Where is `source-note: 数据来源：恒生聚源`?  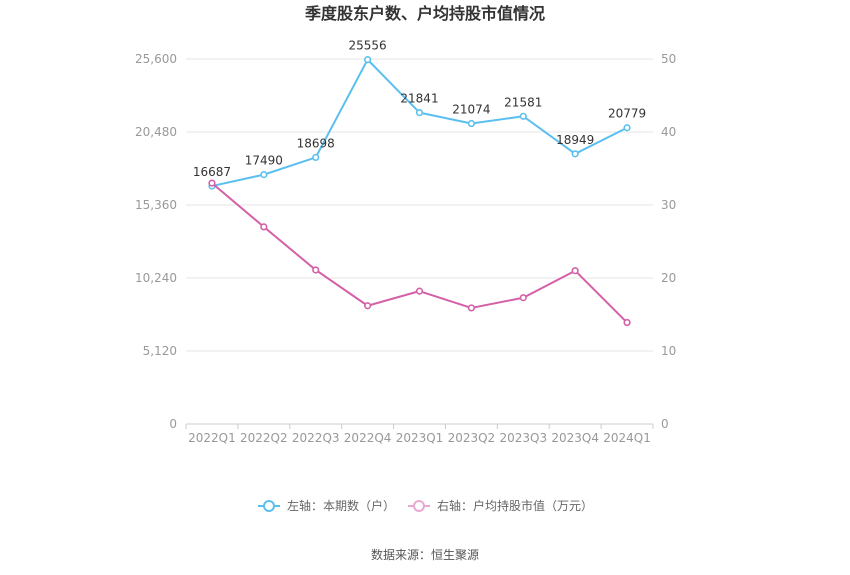 source-note: 数据来源：恒生聚源 is located at coordinates (425, 554).